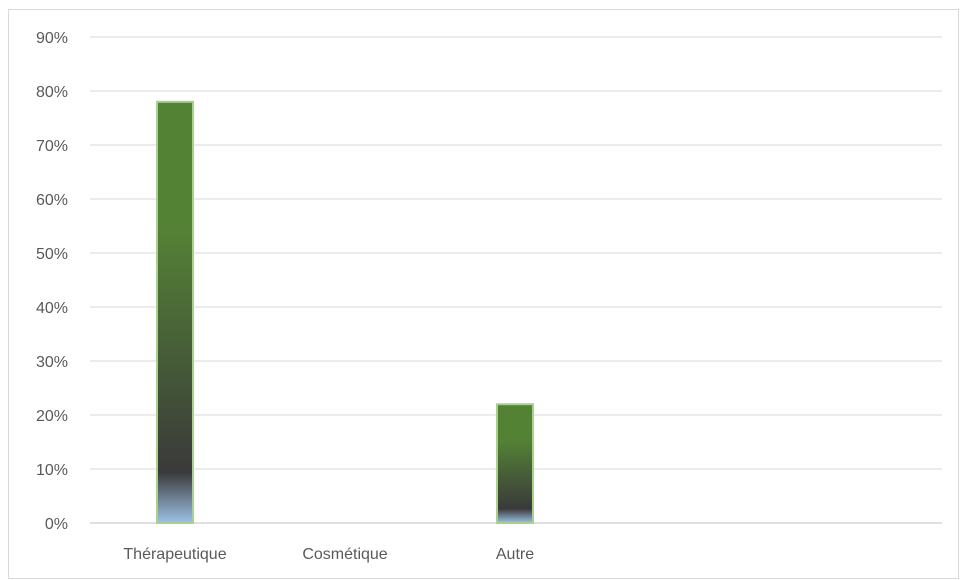 Image resolution: width=960 pixels, height=580 pixels. I want to click on y-tick-label: 60%, so click(52, 200).